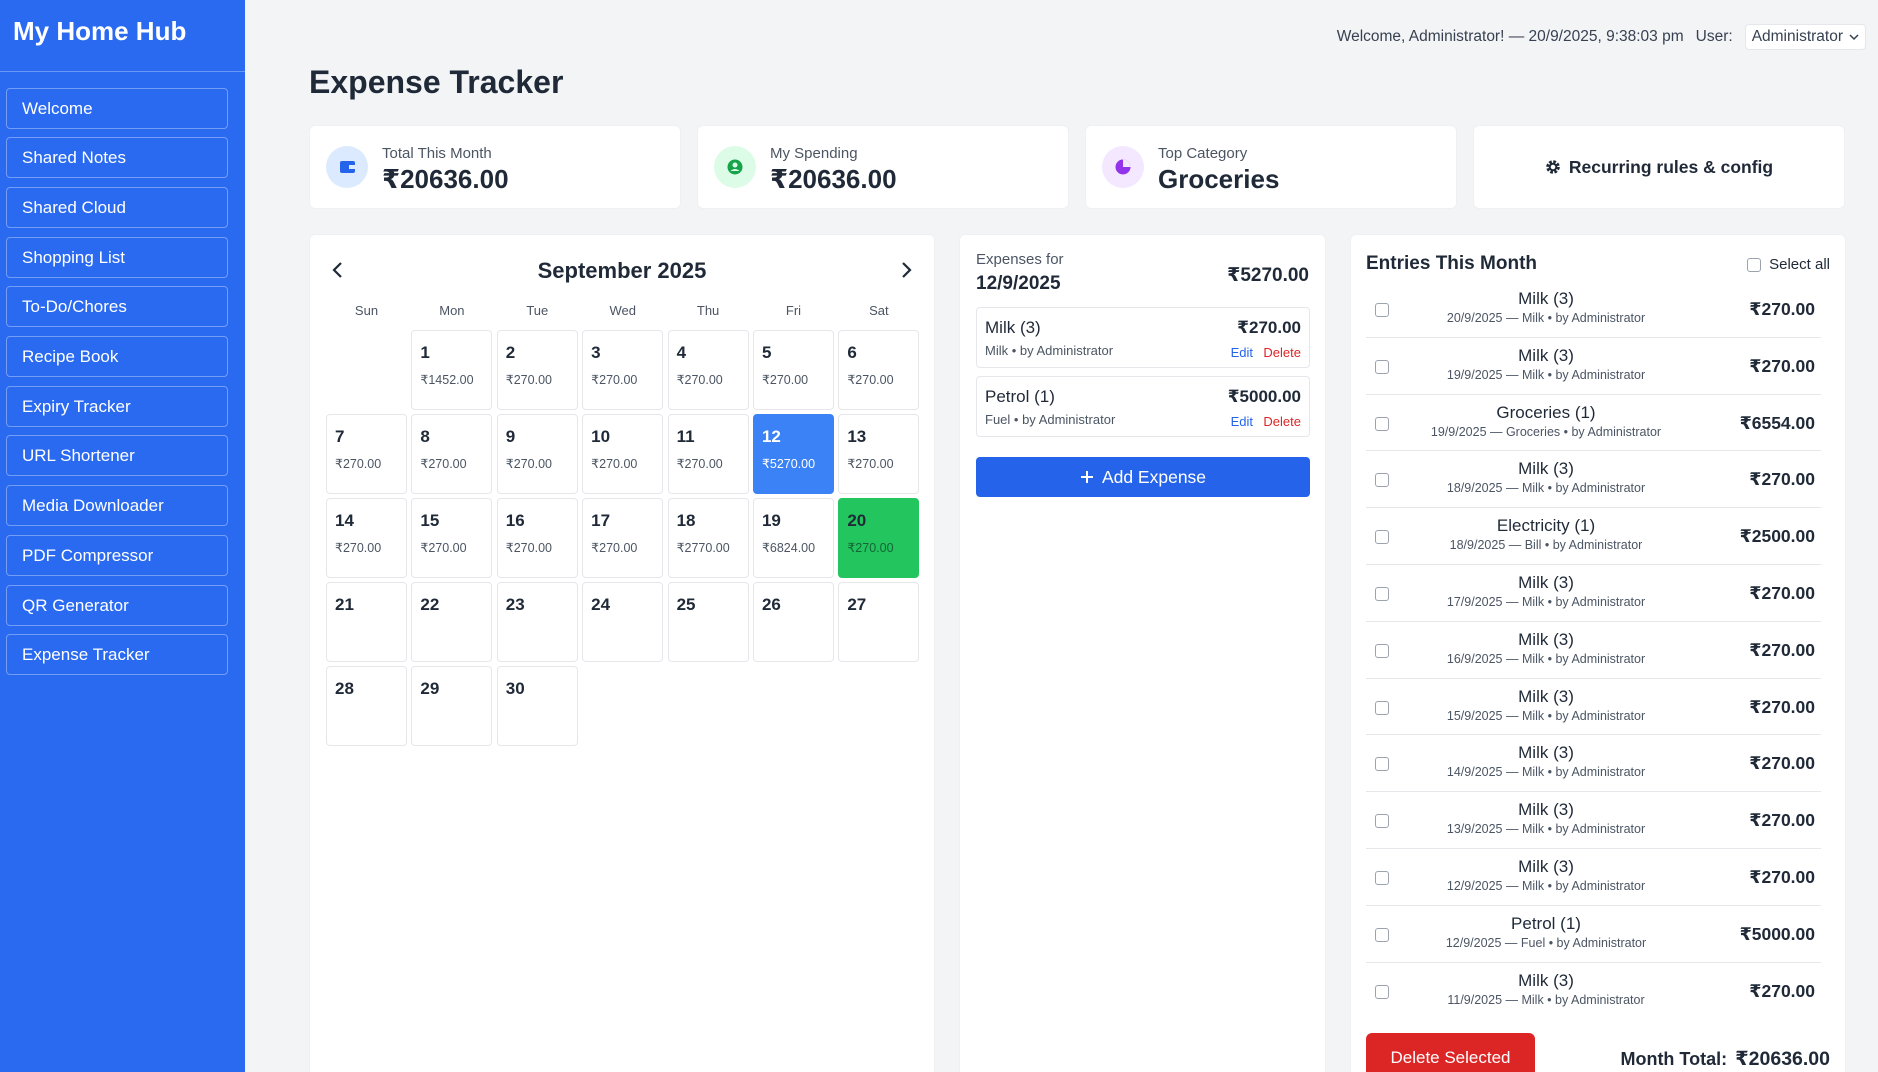 This screenshot has width=1878, height=1072. I want to click on day-cell: 12 ₹5270.00, so click(793, 454).